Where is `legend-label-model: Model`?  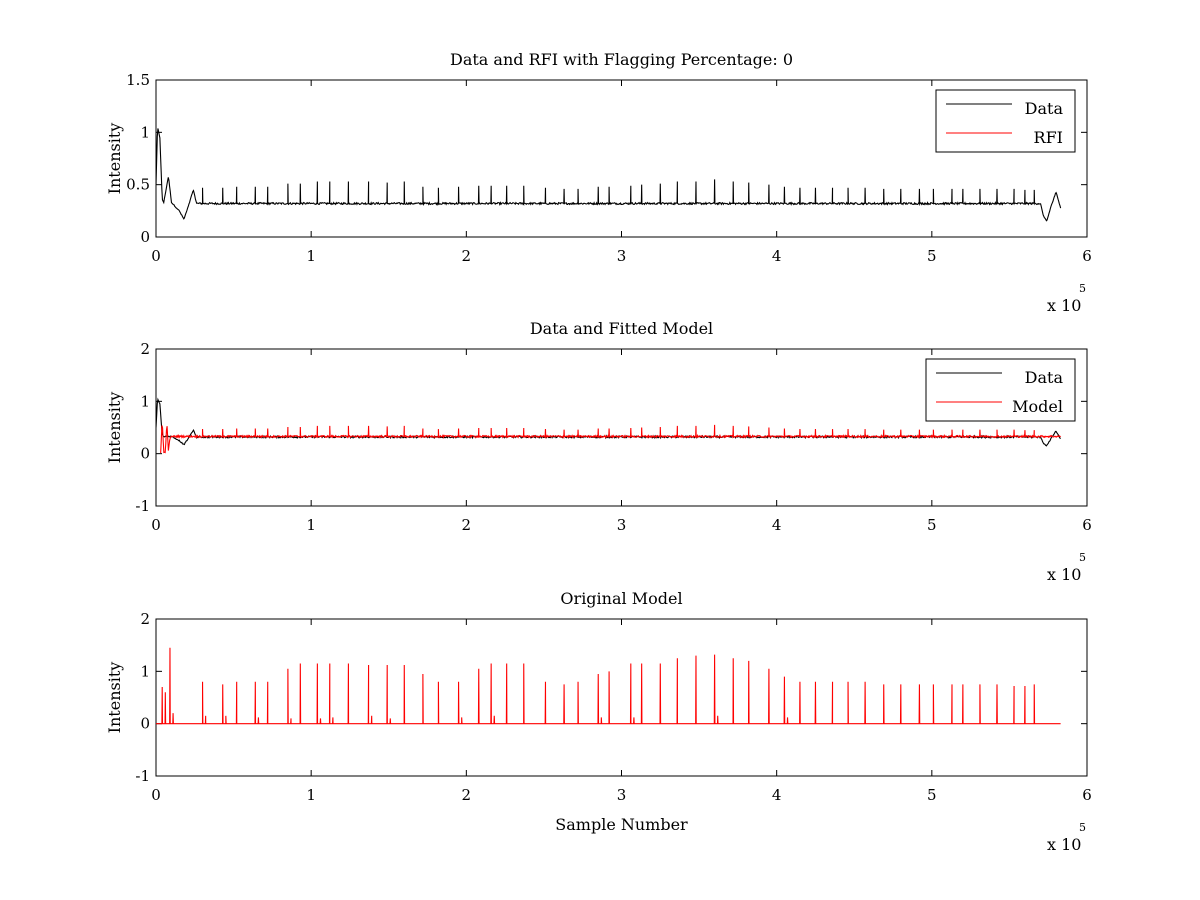 legend-label-model: Model is located at coordinates (1037, 406).